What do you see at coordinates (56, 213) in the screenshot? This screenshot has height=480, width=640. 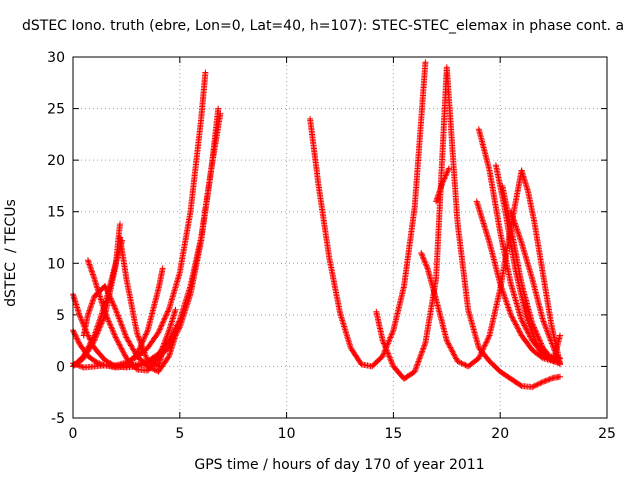 I see `y-tick-label: 15` at bounding box center [56, 213].